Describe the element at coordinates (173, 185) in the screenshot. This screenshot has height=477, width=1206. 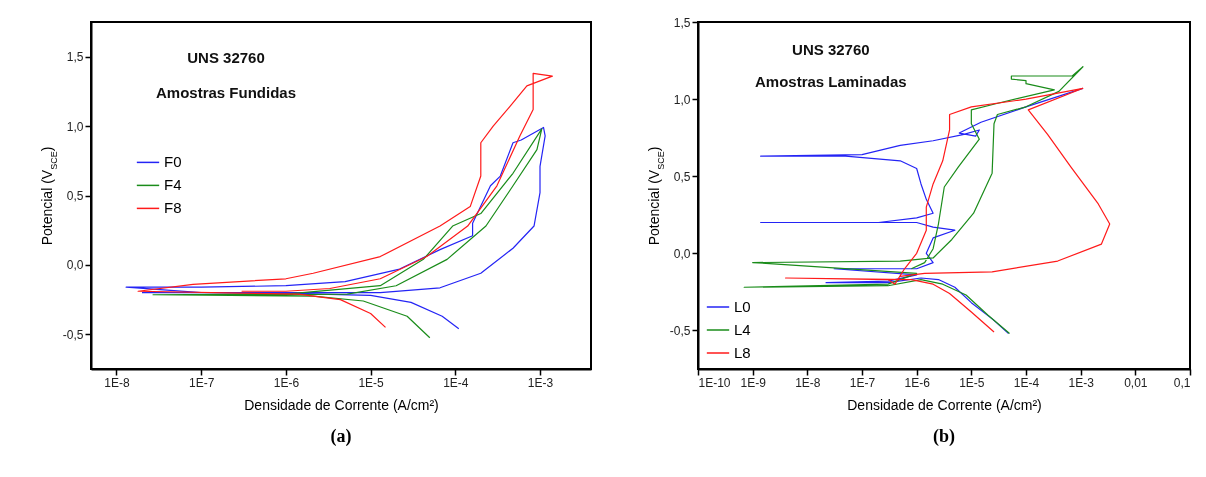
I see `legend-label: F4` at that location.